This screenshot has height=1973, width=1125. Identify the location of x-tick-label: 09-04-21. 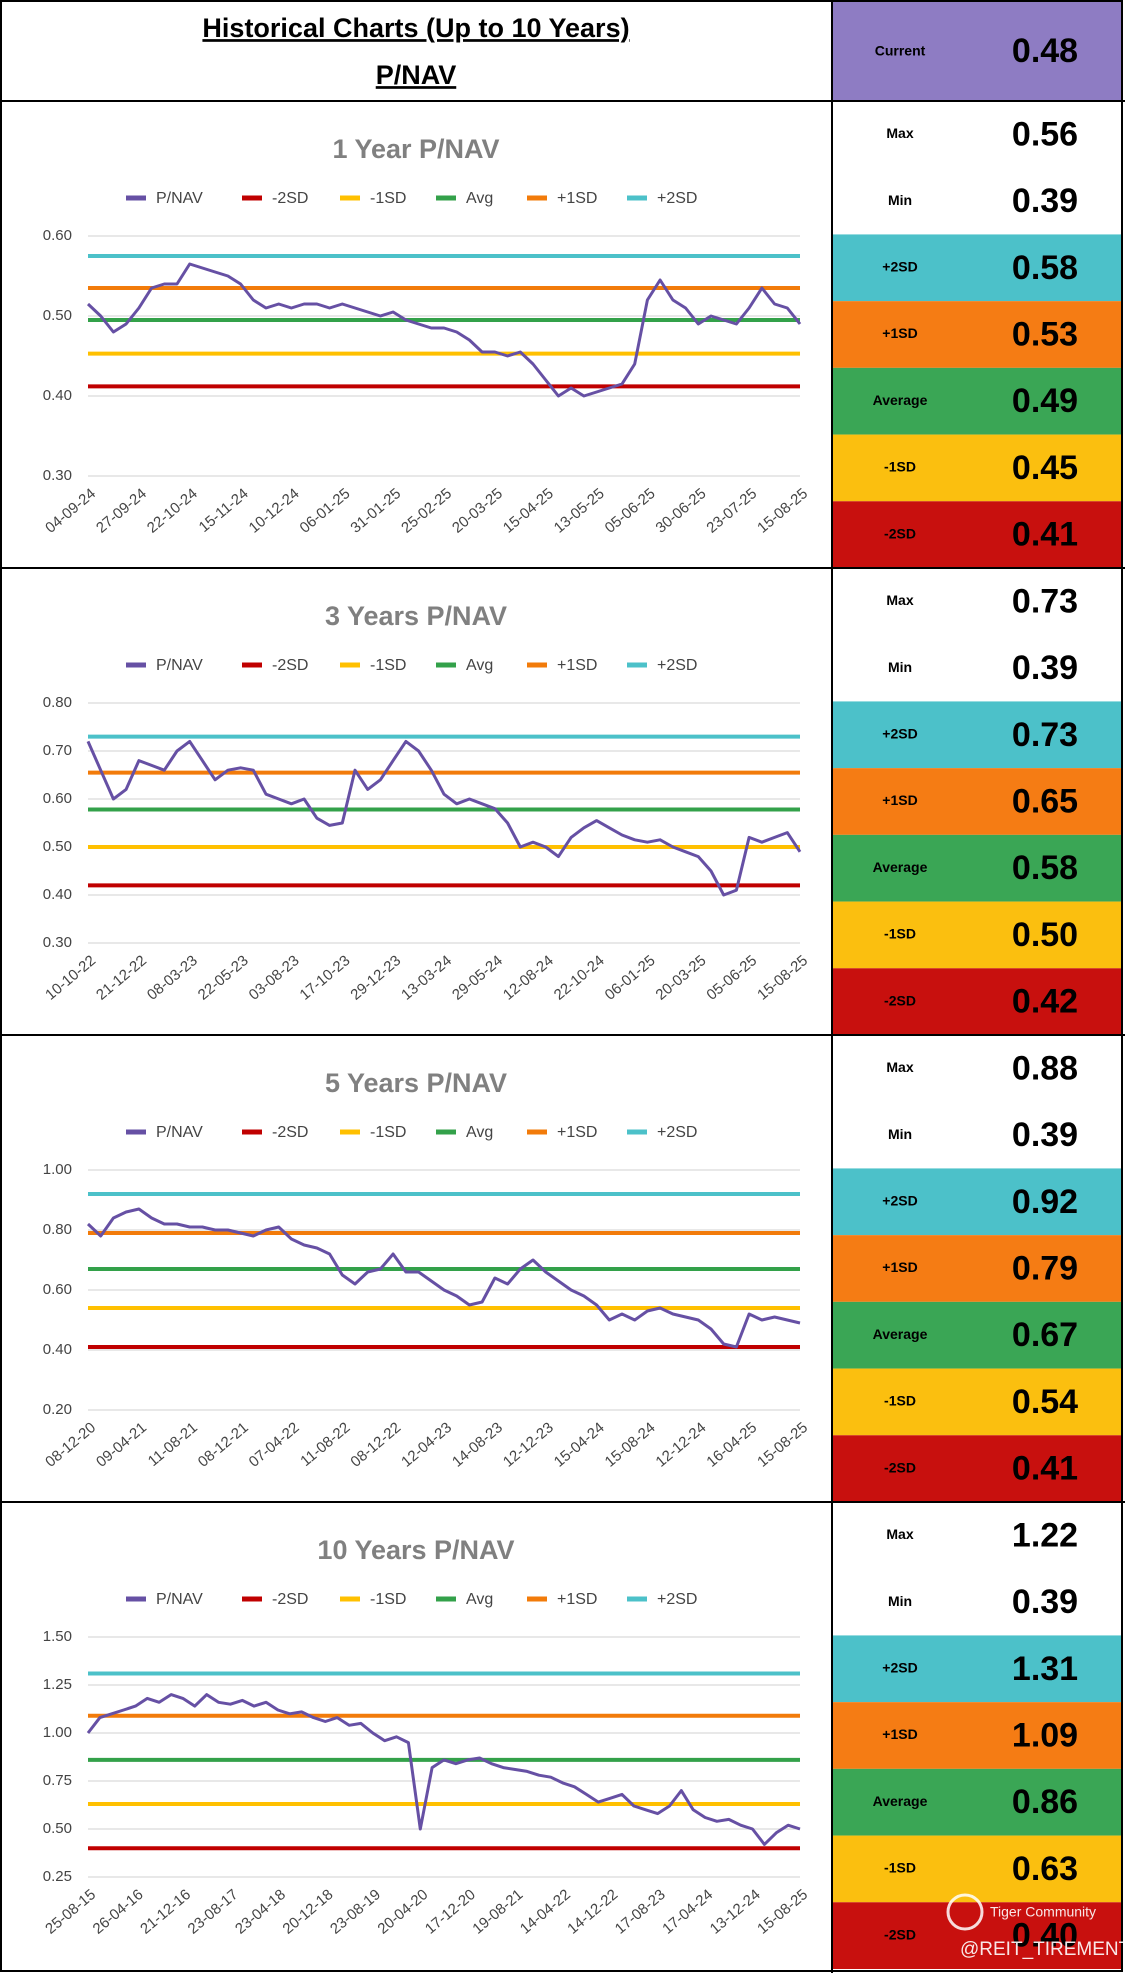
(121, 1445).